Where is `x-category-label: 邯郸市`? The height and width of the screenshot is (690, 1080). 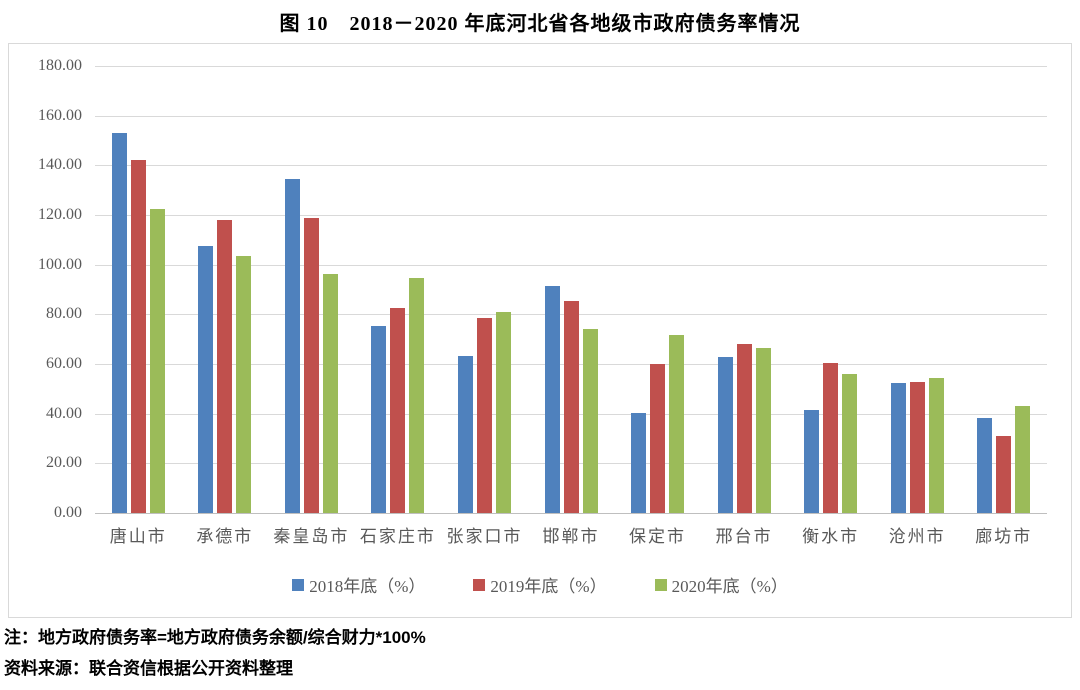 x-category-label: 邯郸市 is located at coordinates (571, 536).